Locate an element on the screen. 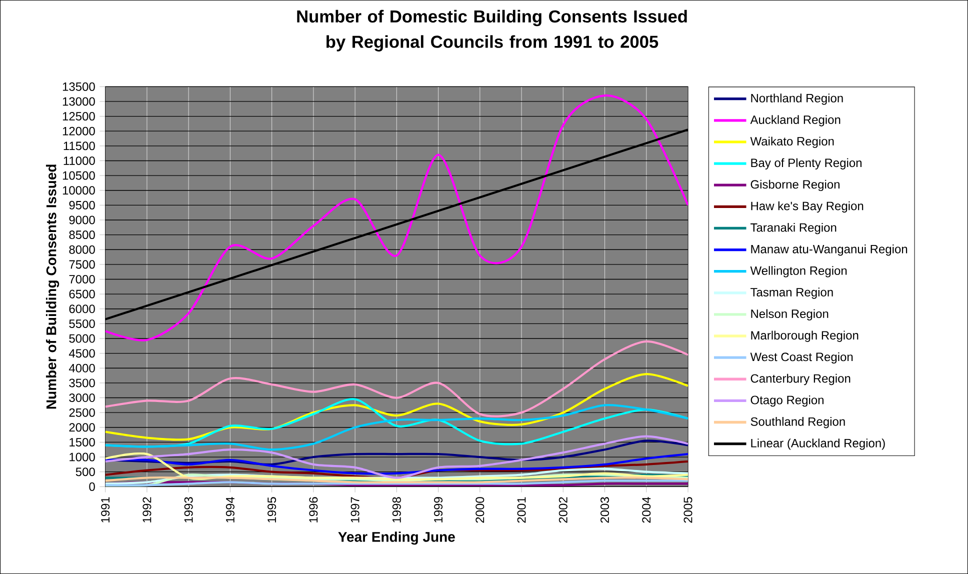  y-tick-label: 7000 is located at coordinates (82, 279).